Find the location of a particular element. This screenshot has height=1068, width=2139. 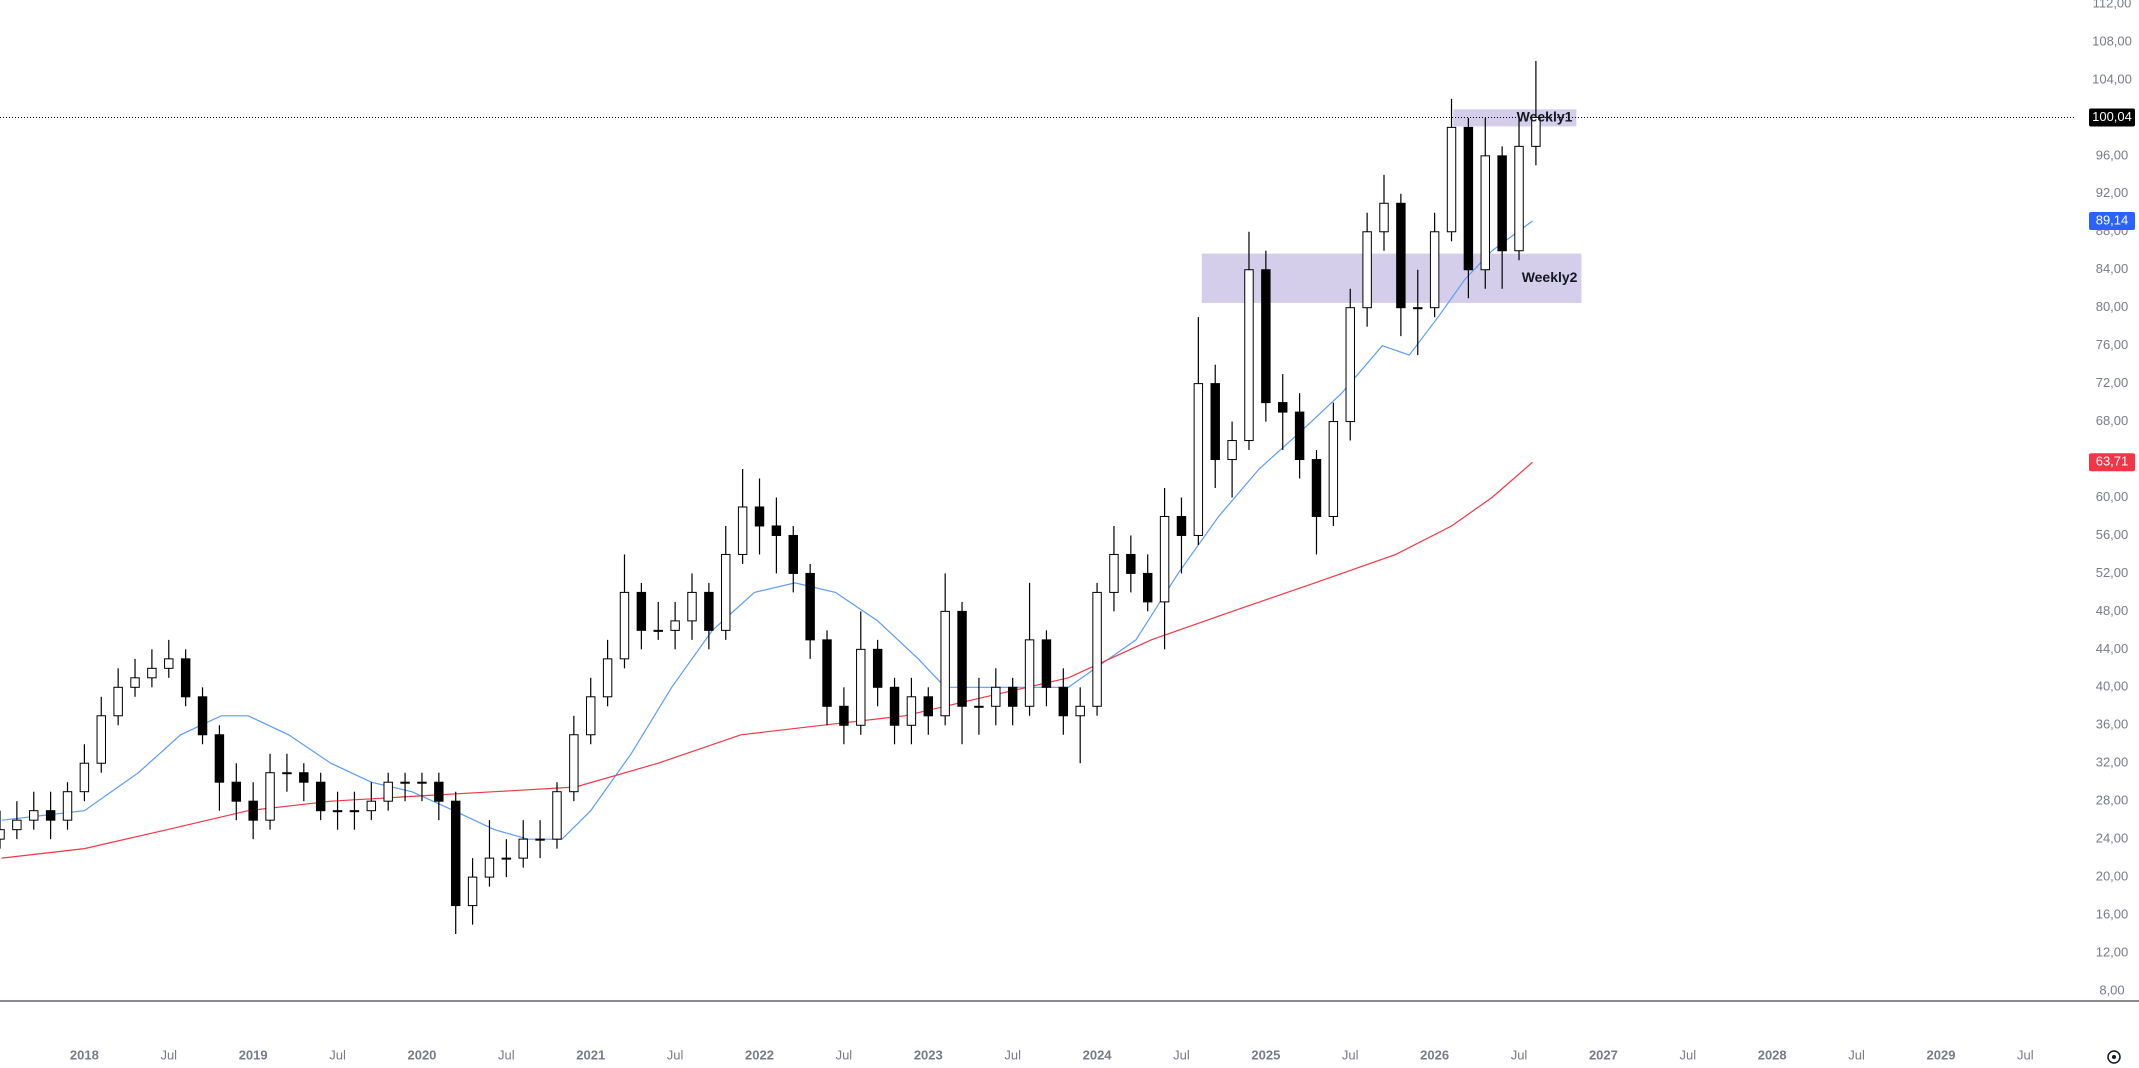

price-label: 63,71 is located at coordinates (2112, 461).